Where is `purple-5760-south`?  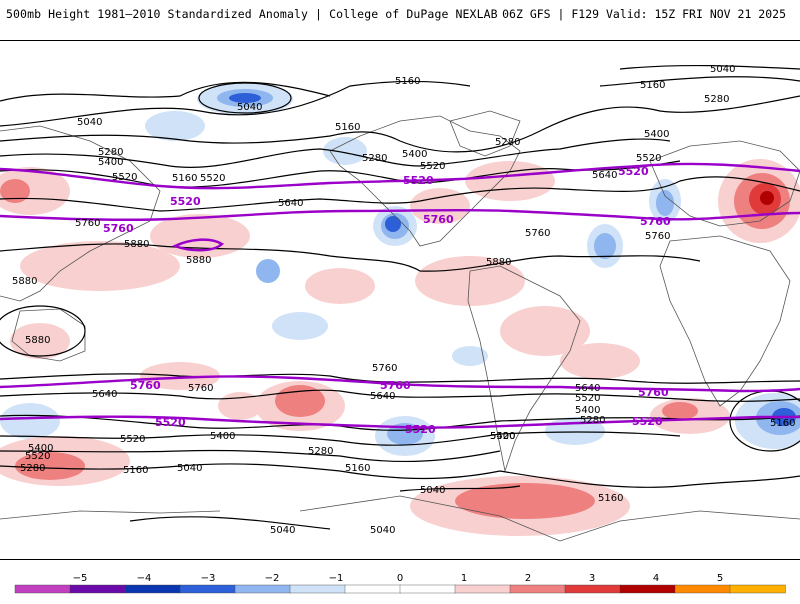
purple-5760-south is located at coordinates (400, 384).